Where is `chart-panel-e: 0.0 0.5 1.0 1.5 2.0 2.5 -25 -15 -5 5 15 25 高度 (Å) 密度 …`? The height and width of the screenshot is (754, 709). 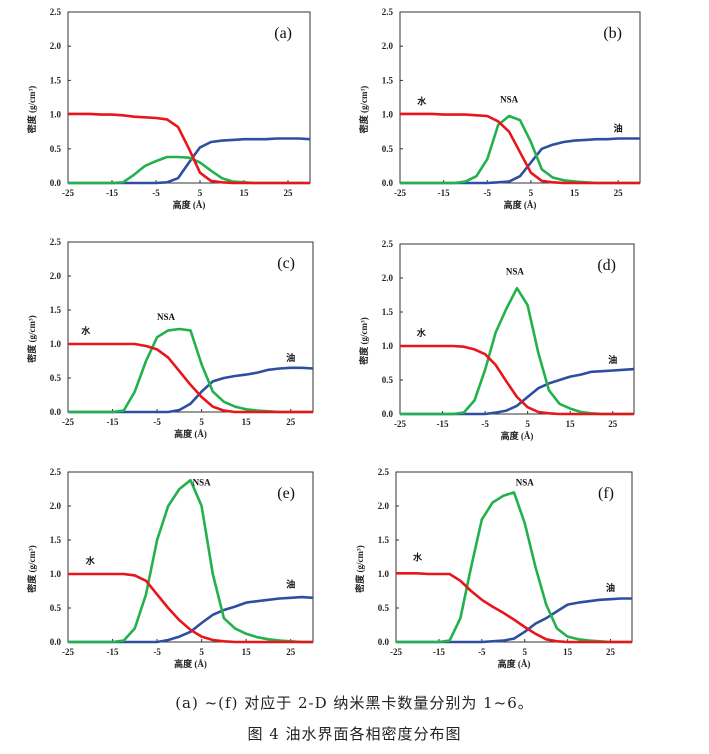 chart-panel-e: 0.0 0.5 1.0 1.5 2.0 2.5 -25 -15 -5 5 15 25 高度 (Å) 密度 … is located at coordinates (170, 568).